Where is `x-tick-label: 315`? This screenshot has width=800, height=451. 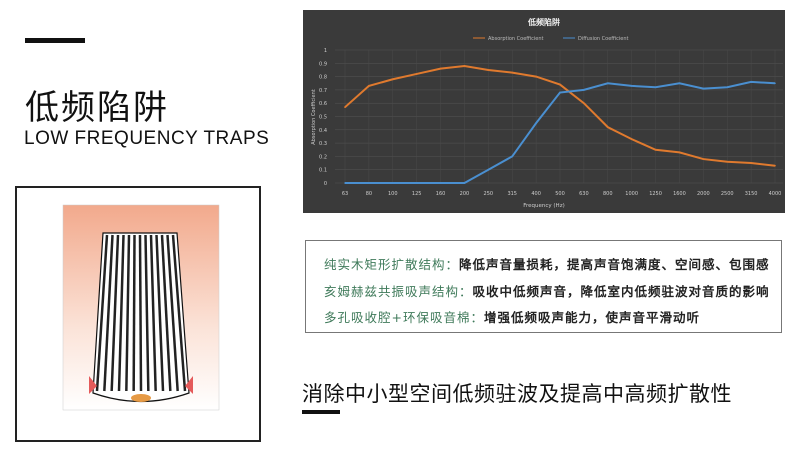
x-tick-label: 315 is located at coordinates (512, 194).